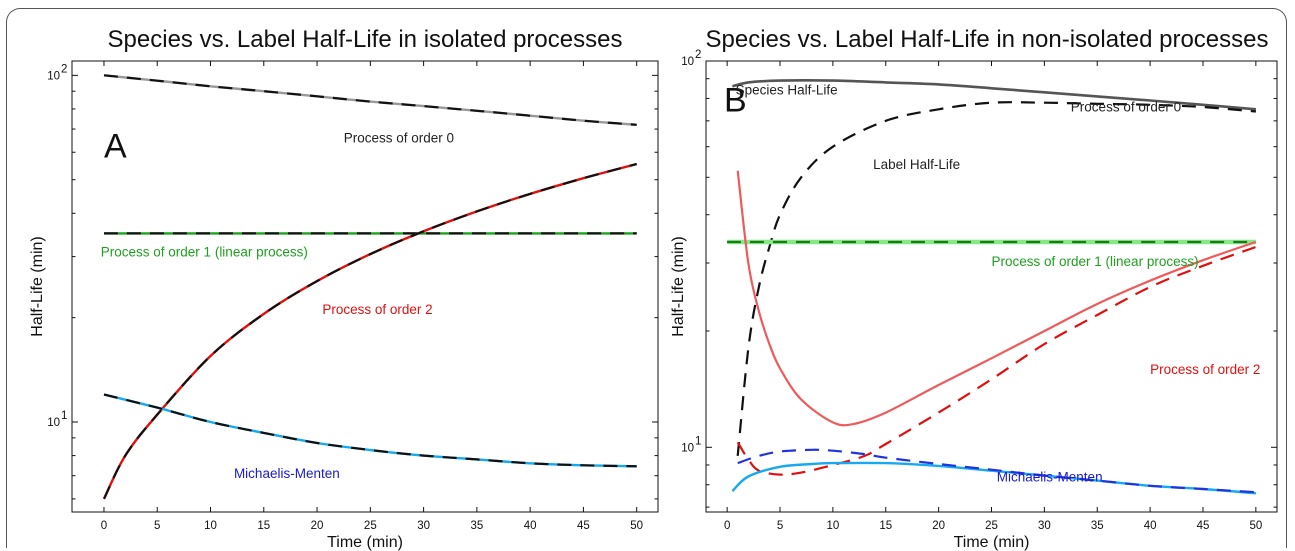  Describe the element at coordinates (735, 101) in the screenshot. I see `panel-letter: B` at that location.